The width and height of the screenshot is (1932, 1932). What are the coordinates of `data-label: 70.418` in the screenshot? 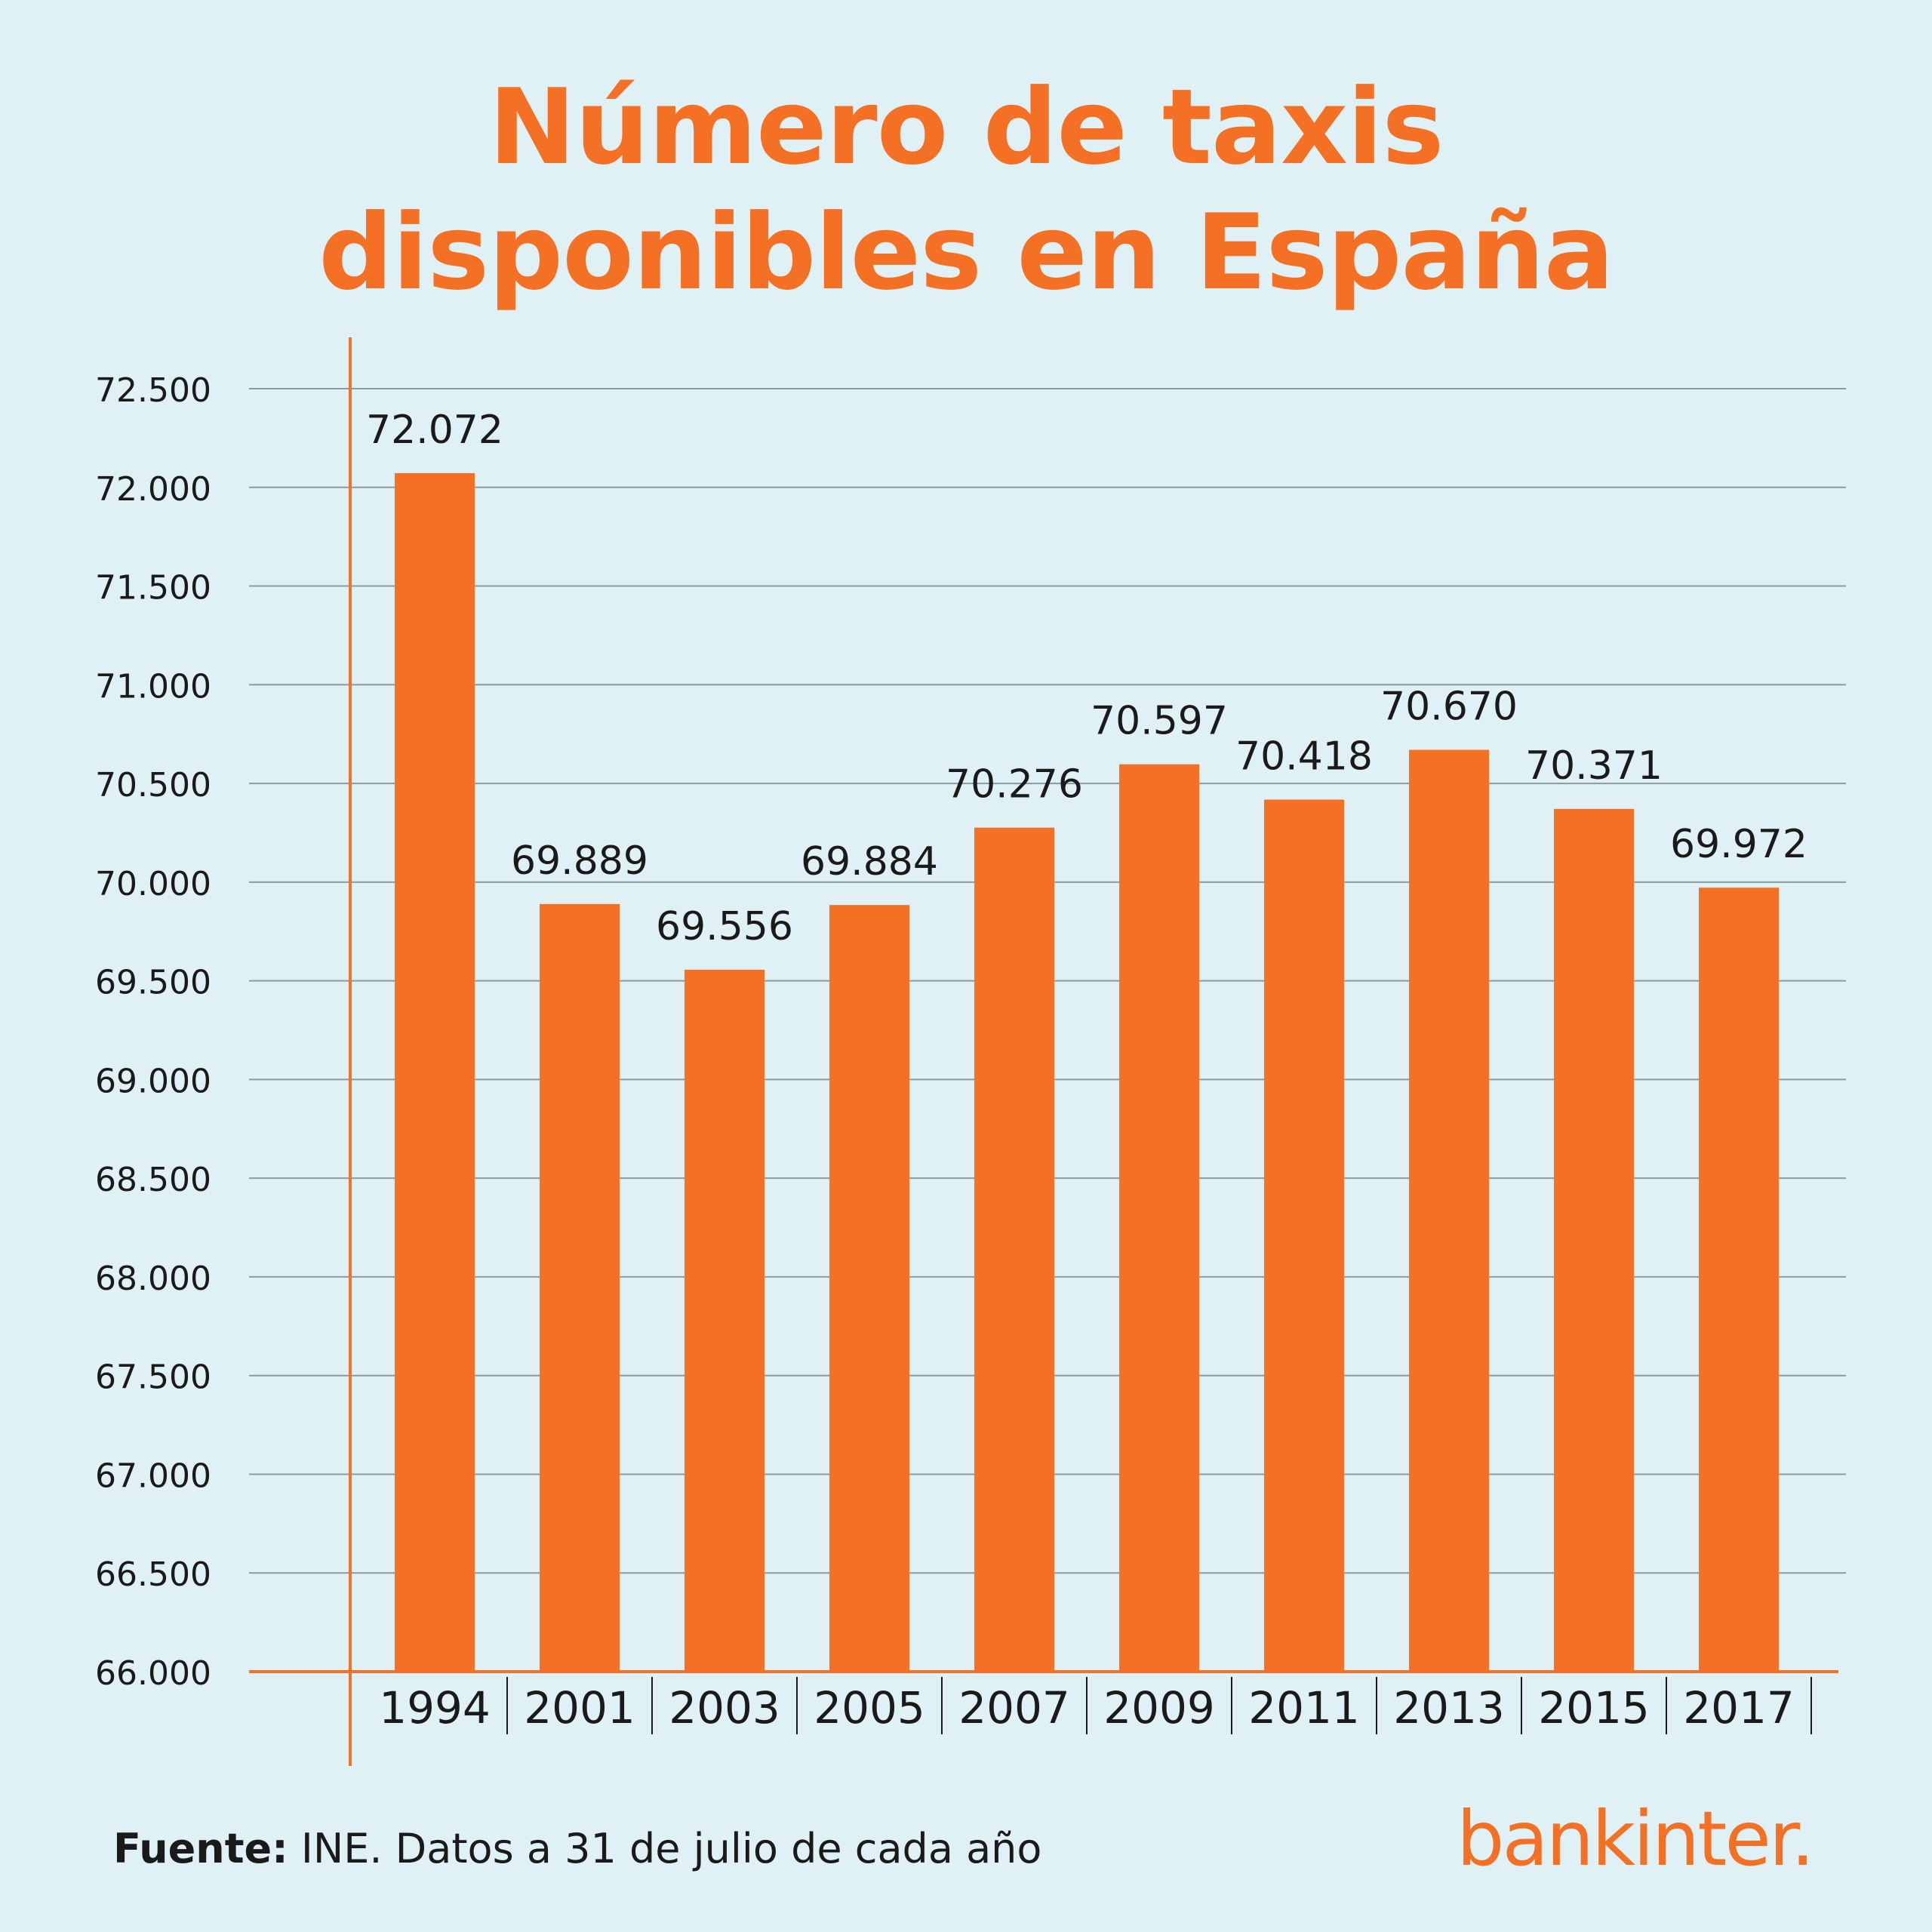 It's located at (1304, 757).